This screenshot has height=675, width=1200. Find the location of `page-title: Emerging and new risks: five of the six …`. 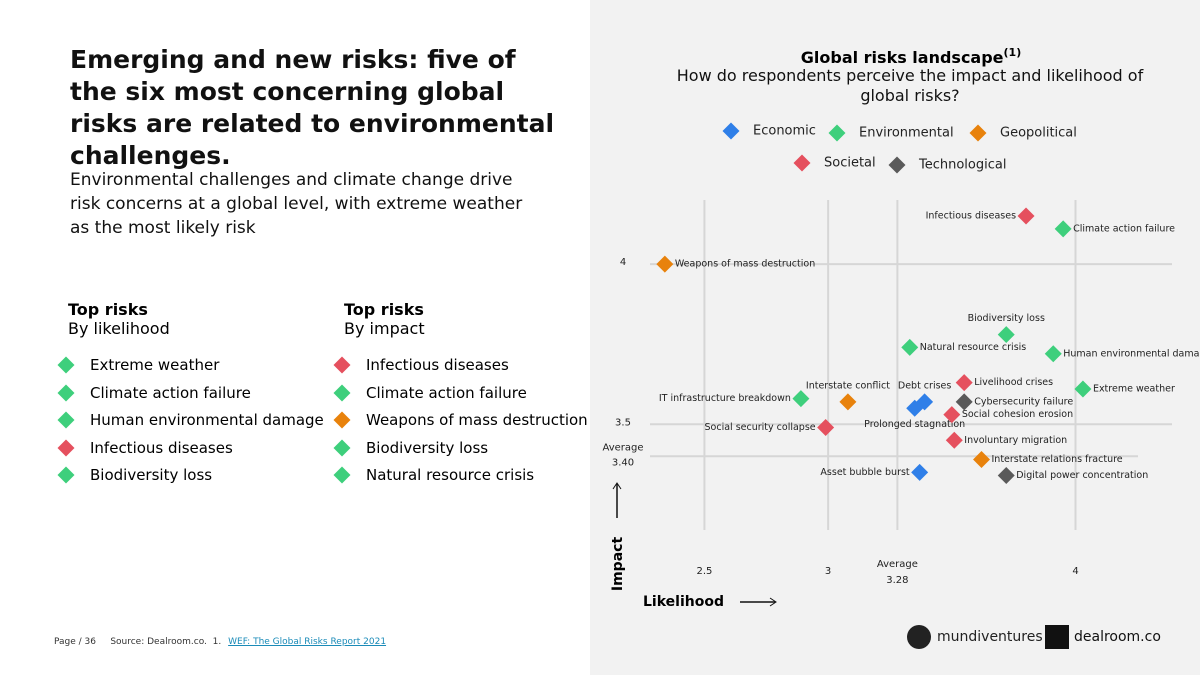

page-title: Emerging and new risks: five of the six … is located at coordinates (312, 107).